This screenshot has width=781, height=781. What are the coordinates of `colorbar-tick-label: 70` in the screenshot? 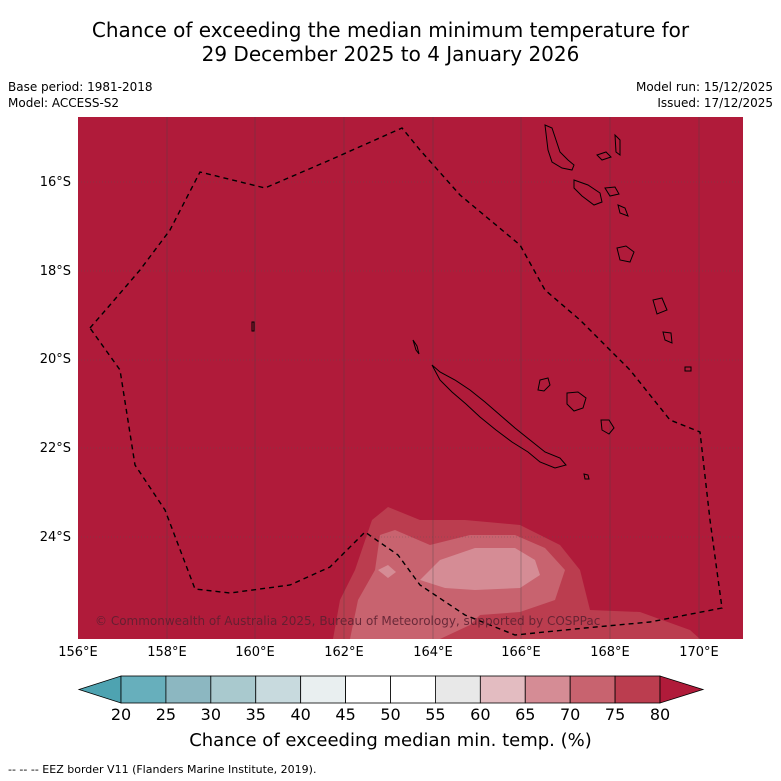 It's located at (570, 714).